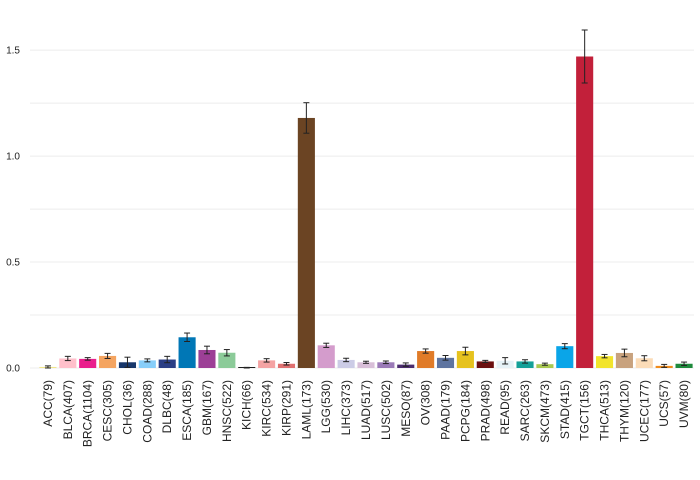 This screenshot has height=480, width=700. I want to click on x-tick-label: SARC(263), so click(525, 410).